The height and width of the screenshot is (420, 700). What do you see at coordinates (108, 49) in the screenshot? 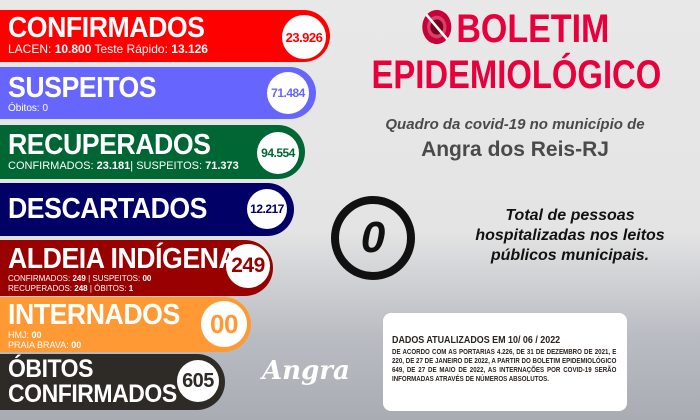
I see `confirmados-breakdown: LACEN: 10.800 Teste Rápido: 13.126` at bounding box center [108, 49].